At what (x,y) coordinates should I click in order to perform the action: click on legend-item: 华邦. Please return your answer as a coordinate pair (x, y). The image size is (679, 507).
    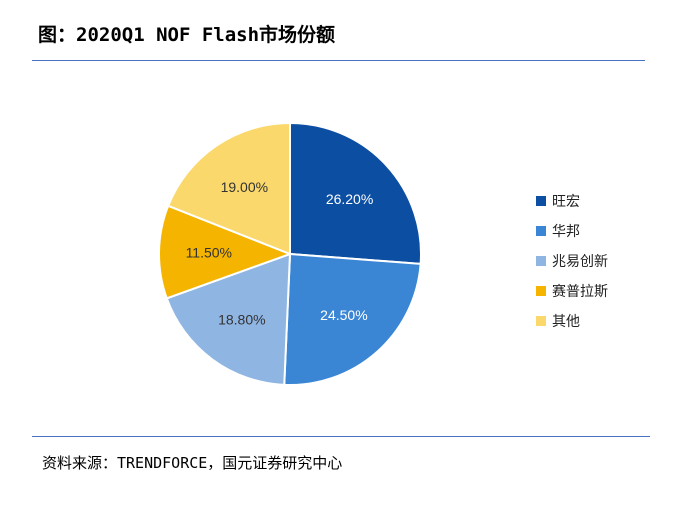
    Looking at the image, I should click on (572, 231).